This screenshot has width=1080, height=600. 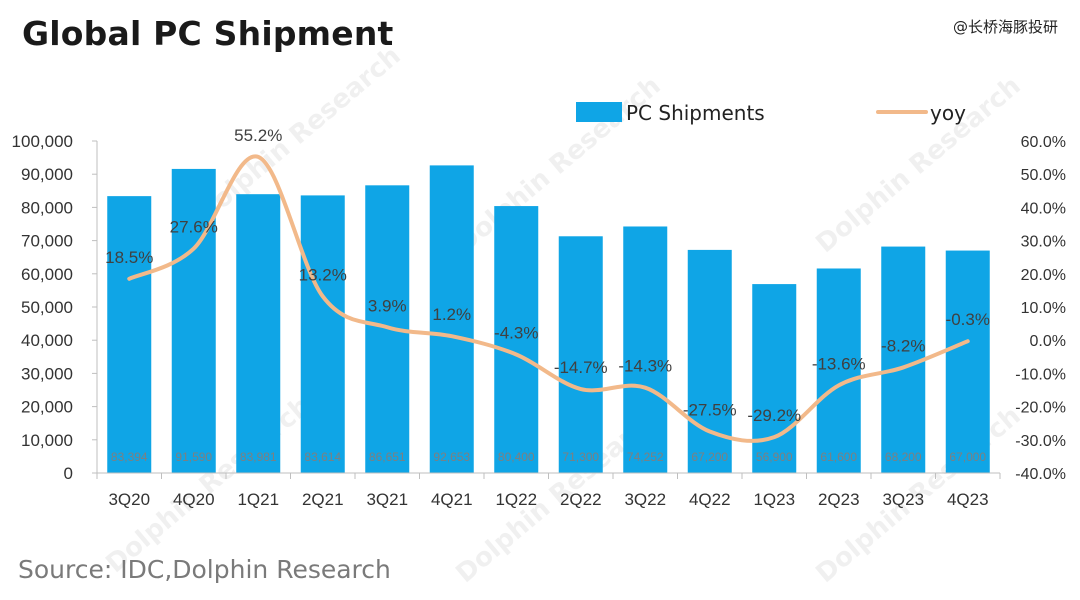 What do you see at coordinates (387, 305) in the screenshot?
I see `yoy-value-label: 3.9%` at bounding box center [387, 305].